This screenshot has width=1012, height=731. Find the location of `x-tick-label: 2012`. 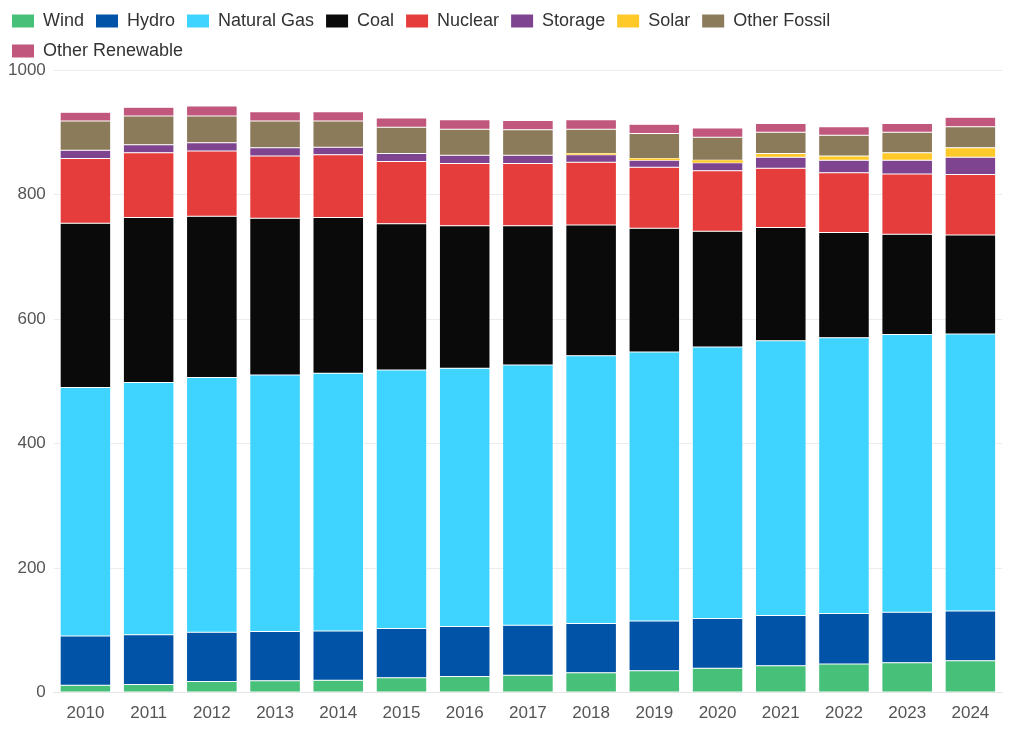

x-tick-label: 2012 is located at coordinates (211, 713).